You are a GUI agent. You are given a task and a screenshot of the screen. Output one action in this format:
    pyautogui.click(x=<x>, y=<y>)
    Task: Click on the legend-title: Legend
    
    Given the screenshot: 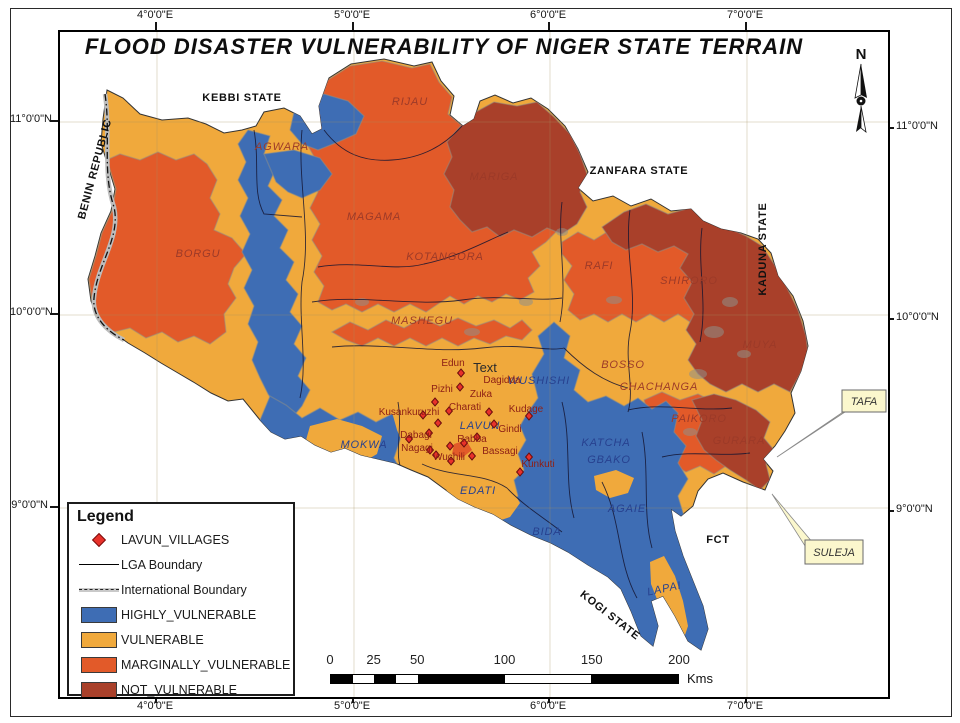 What is the action you would take?
    pyautogui.click(x=105, y=516)
    